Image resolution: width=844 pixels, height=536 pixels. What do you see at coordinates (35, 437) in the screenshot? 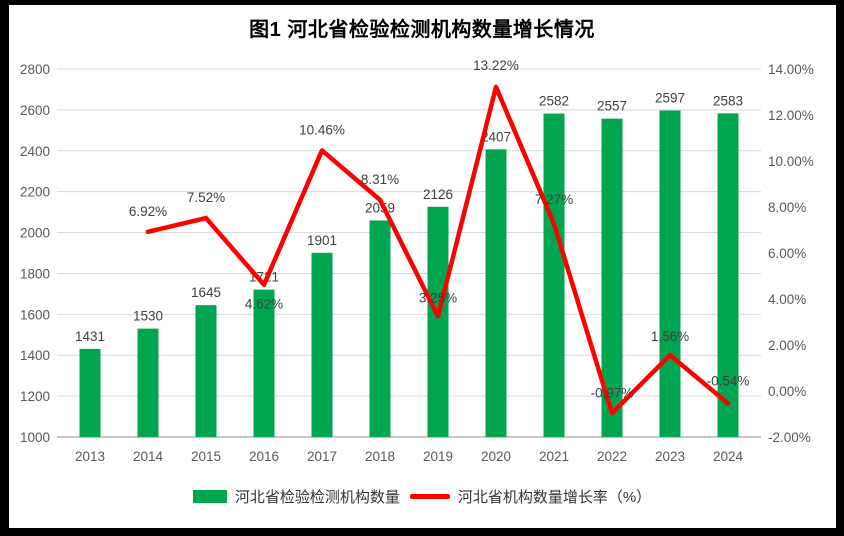
I see `left-axis-tick-label: 1000` at bounding box center [35, 437].